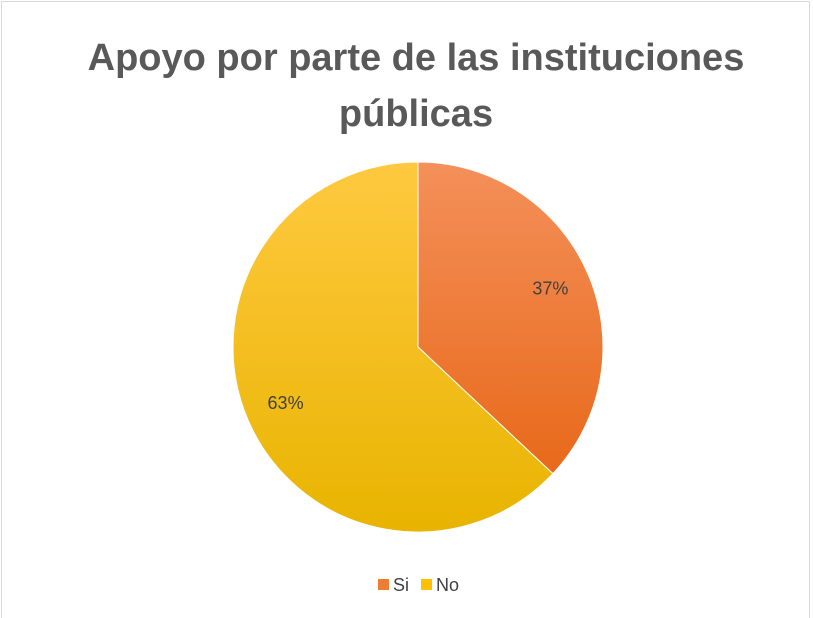 This screenshot has width=813, height=618. I want to click on pie-slice, so click(510, 318).